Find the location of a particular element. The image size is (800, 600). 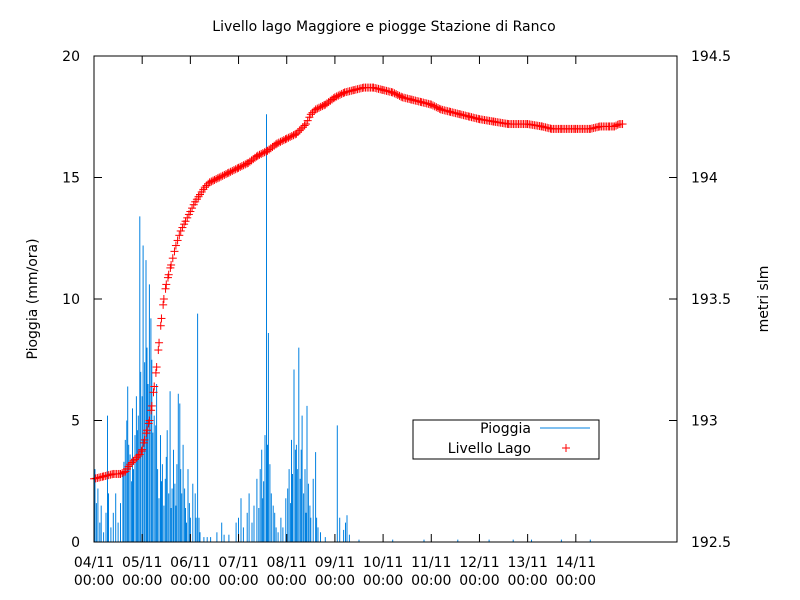

x-tick-date: 10/11 is located at coordinates (383, 563).